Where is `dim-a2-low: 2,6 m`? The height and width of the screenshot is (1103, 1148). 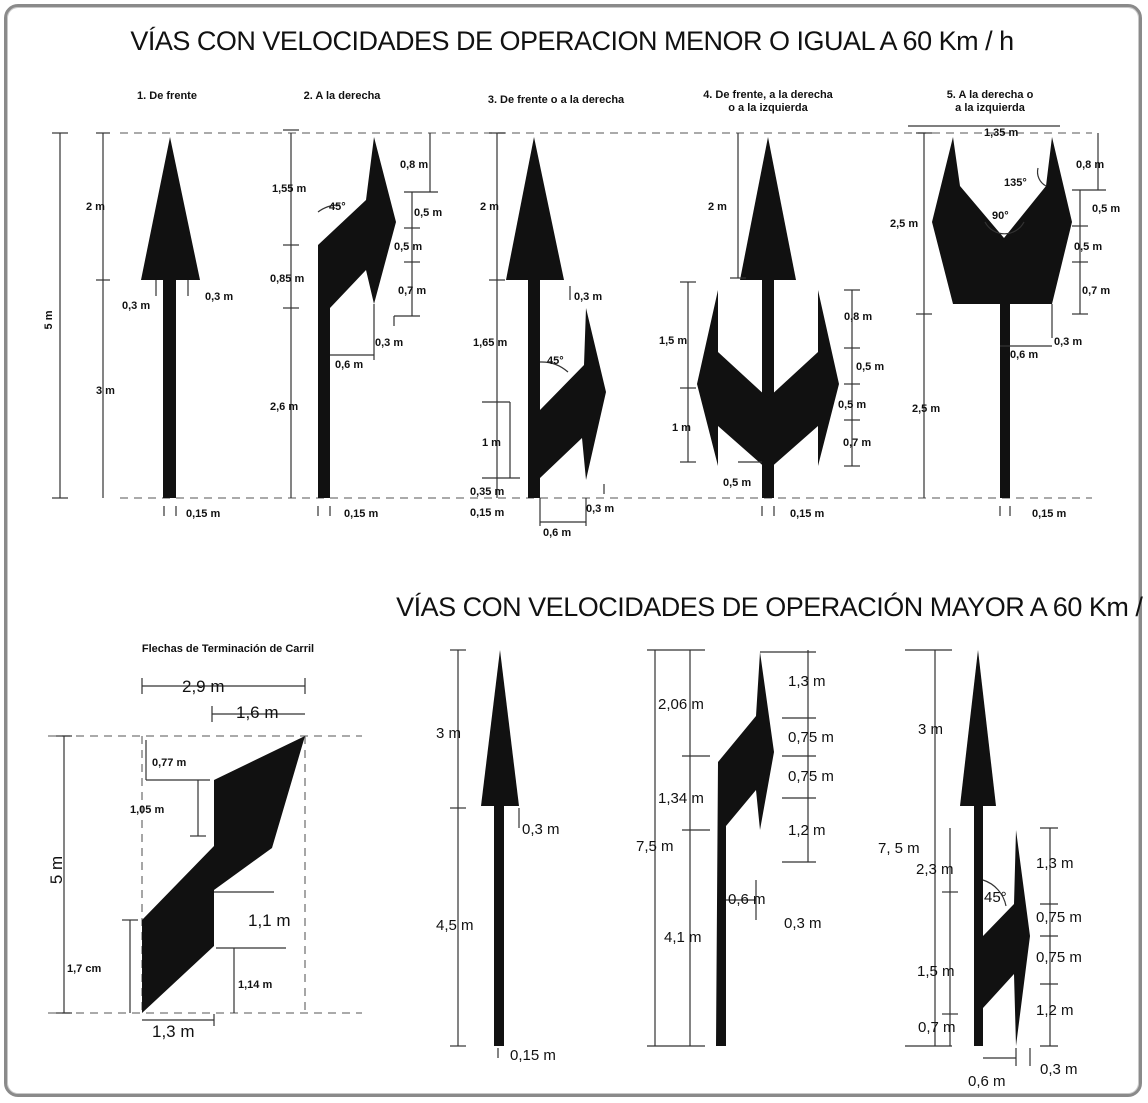
dim-a2-low: 2,6 m is located at coordinates (284, 407).